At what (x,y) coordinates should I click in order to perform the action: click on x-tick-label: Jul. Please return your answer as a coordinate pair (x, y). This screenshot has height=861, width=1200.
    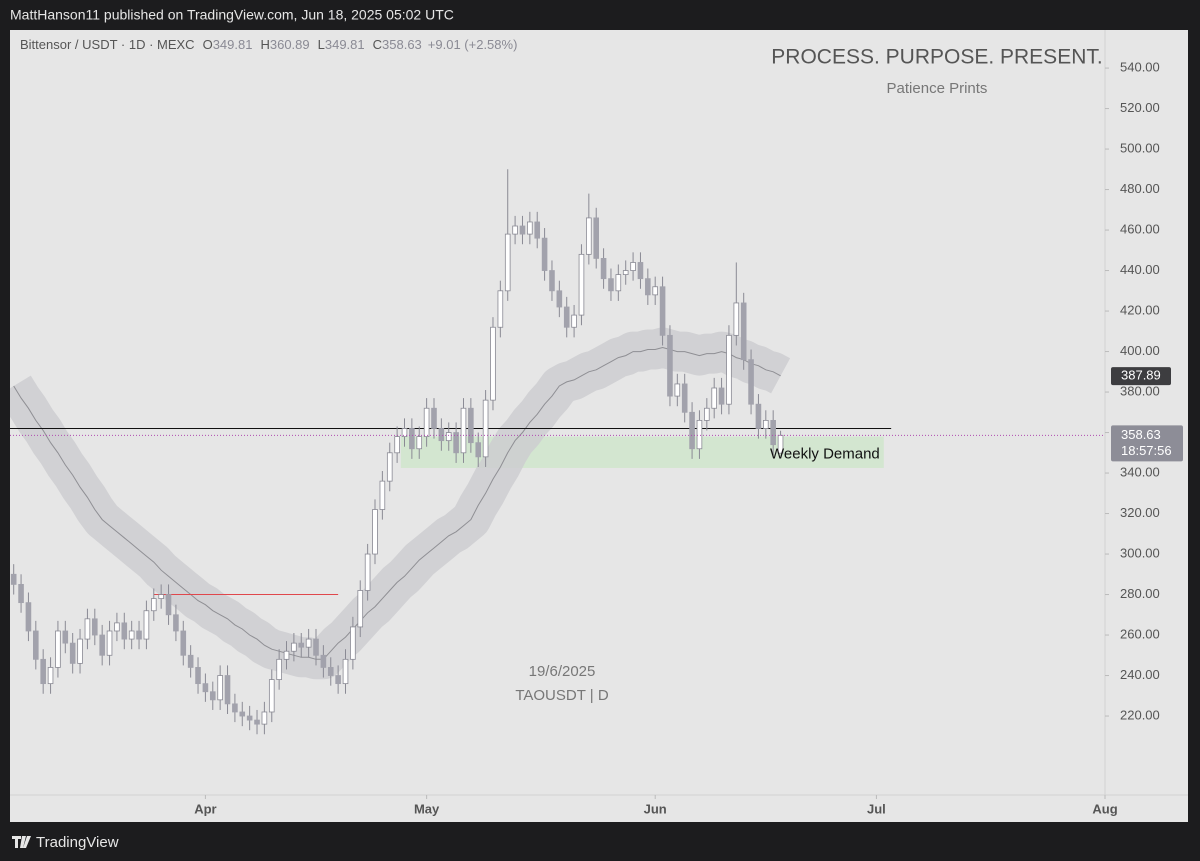
    Looking at the image, I should click on (876, 808).